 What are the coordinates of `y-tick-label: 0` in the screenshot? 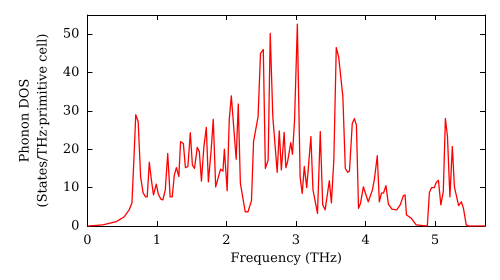 It's located at (75, 226).